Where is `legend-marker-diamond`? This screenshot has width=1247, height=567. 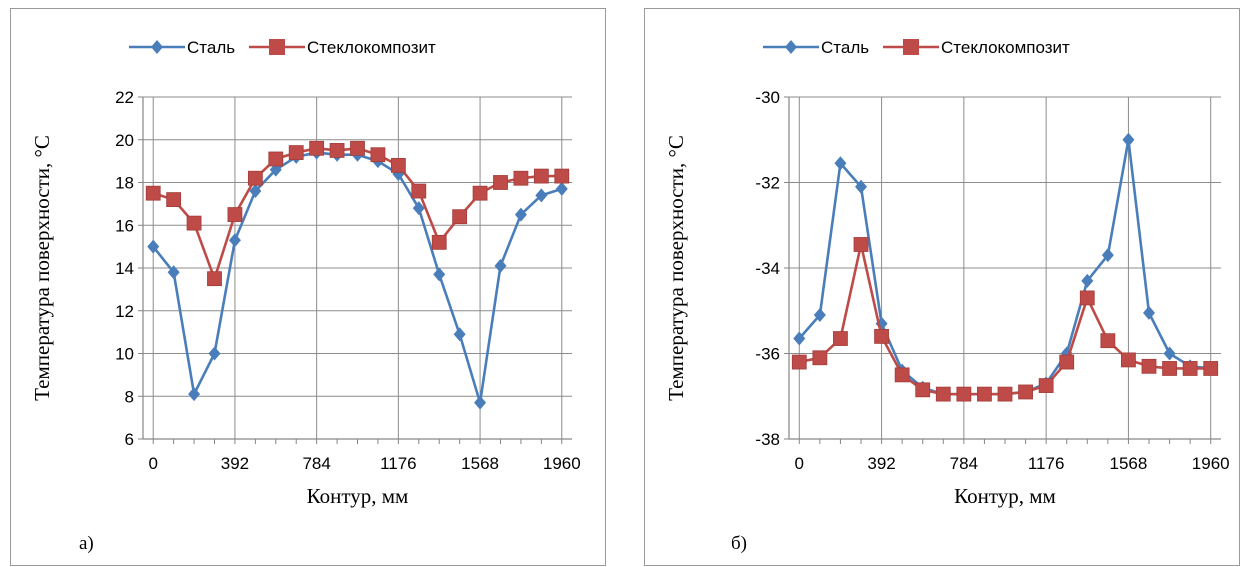
legend-marker-diamond is located at coordinates (157, 47).